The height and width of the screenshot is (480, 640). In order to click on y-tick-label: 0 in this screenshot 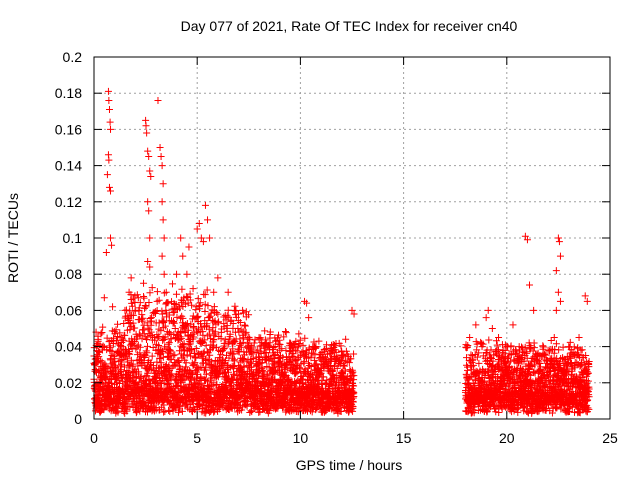, I will do `click(78, 419)`.